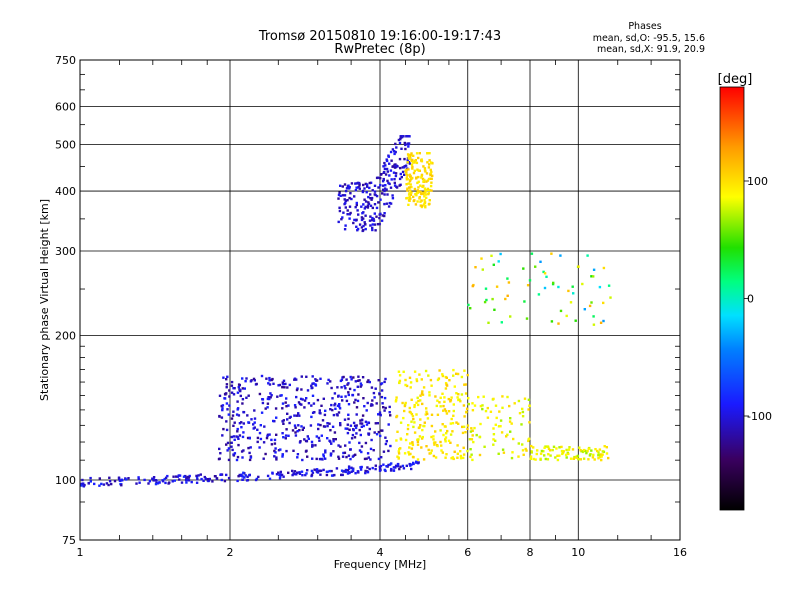 This screenshot has height=600, width=800. What do you see at coordinates (732, 298) in the screenshot?
I see `colorbar` at bounding box center [732, 298].